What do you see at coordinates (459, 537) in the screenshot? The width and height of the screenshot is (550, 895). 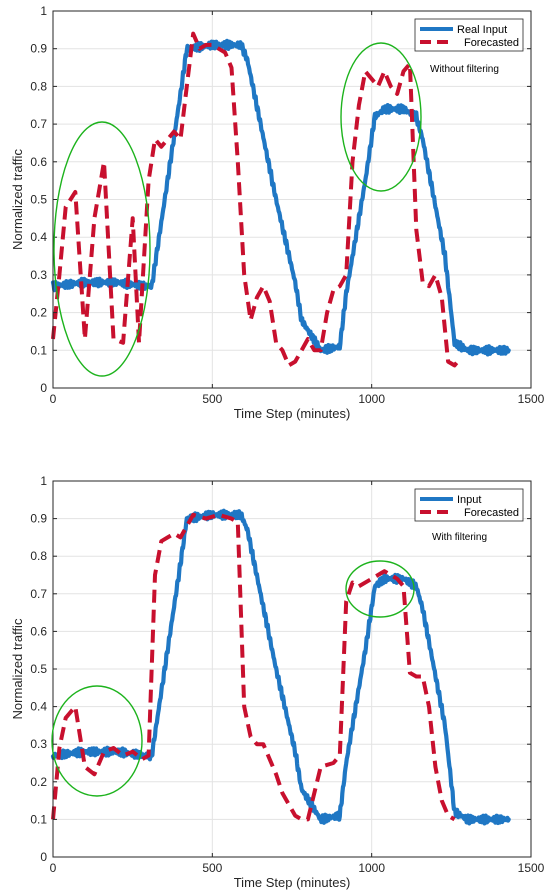 I see `annotation-text: With filtering` at bounding box center [459, 537].